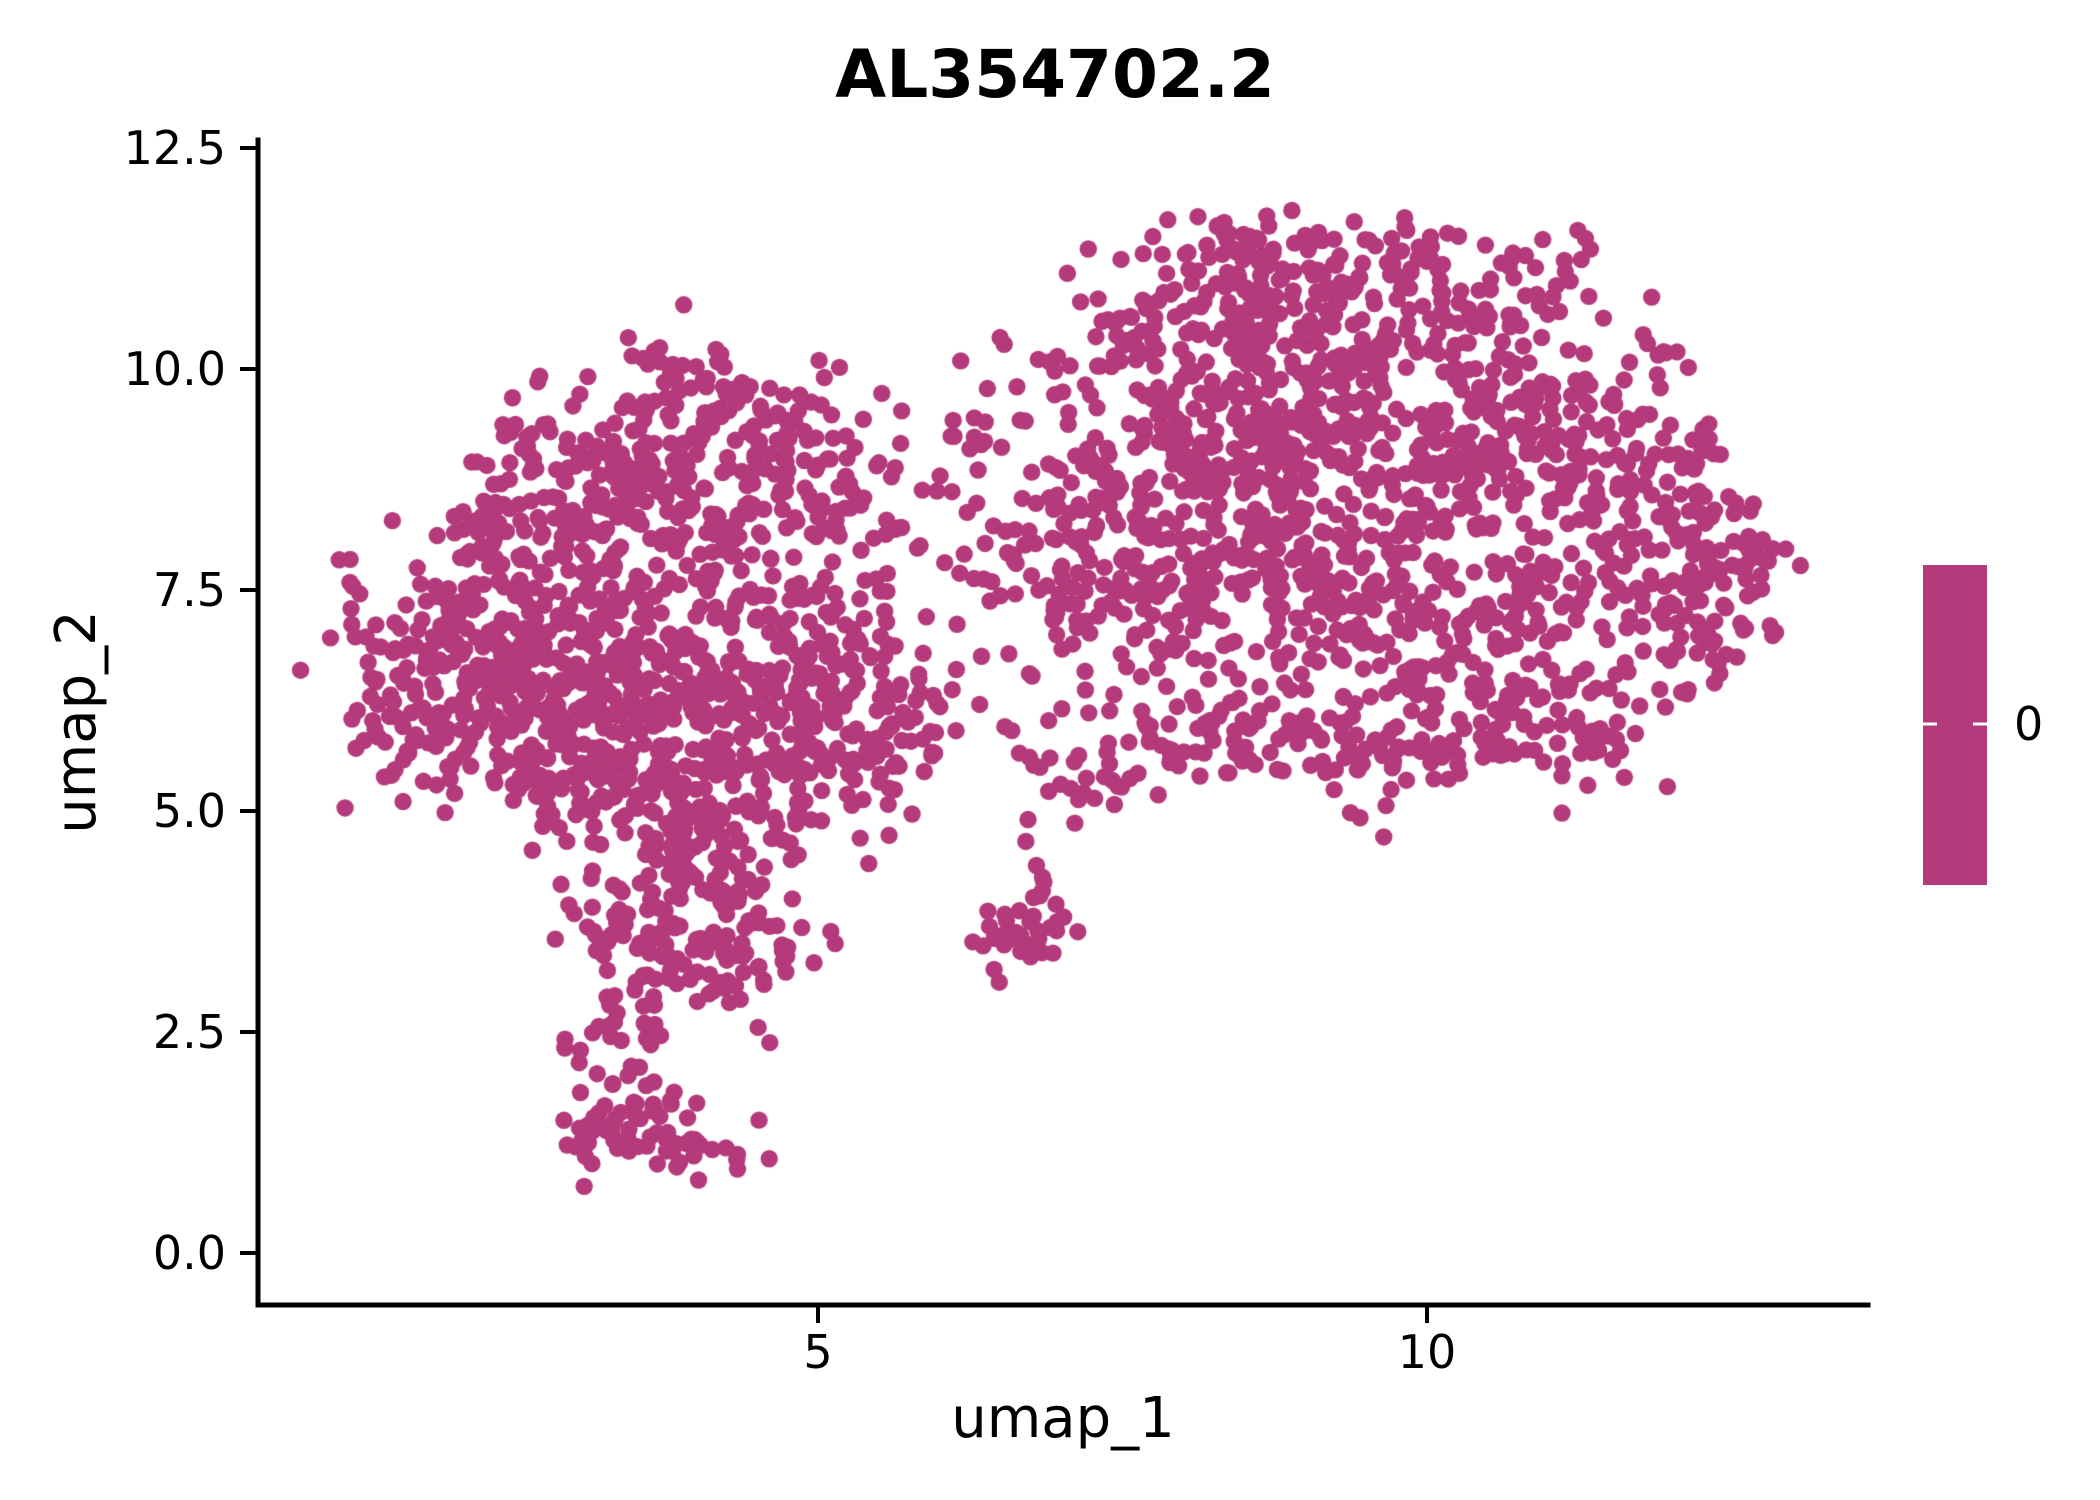 This screenshot has width=2100, height=1500. Describe the element at coordinates (175, 700) in the screenshot. I see `y-tick-labels: 12.5 10.0 7.5 5.0 2.5 0.0` at that location.